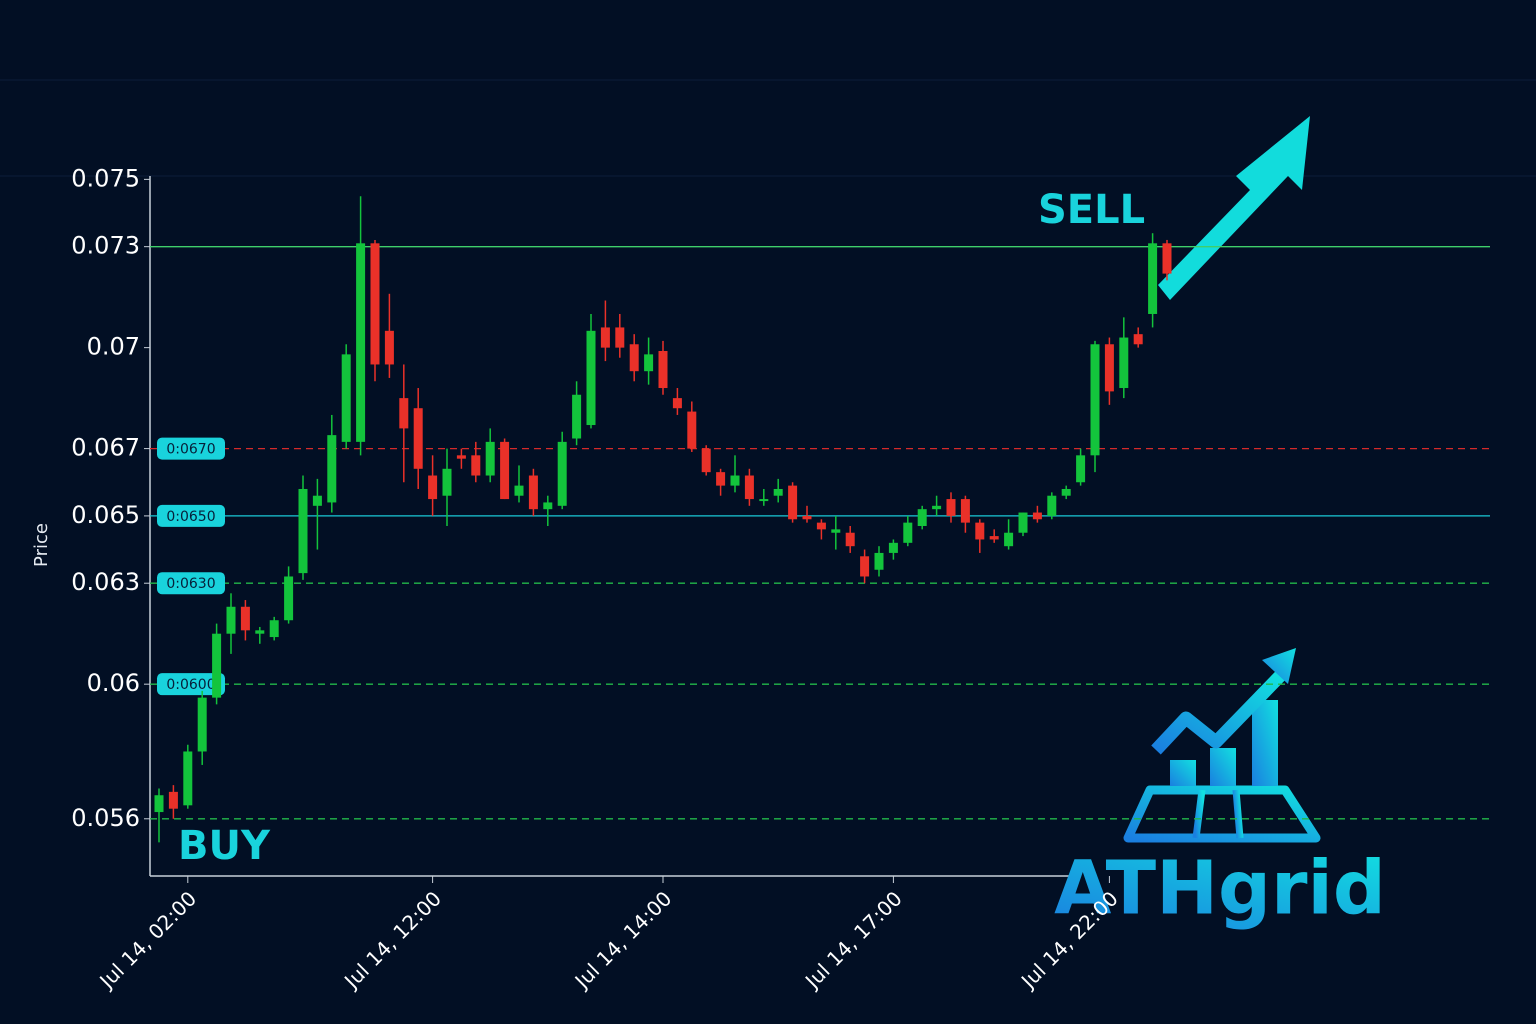 The height and width of the screenshot is (1024, 1536). I want to click on sell-arrow, so click(1234, 208).